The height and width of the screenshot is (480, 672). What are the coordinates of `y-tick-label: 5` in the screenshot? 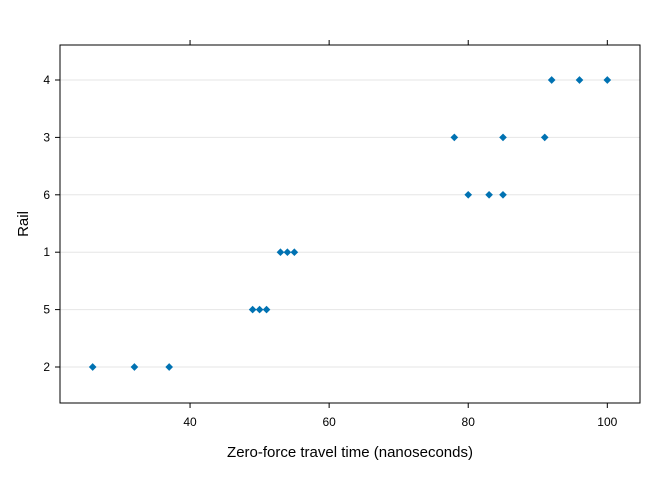 It's located at (46, 310).